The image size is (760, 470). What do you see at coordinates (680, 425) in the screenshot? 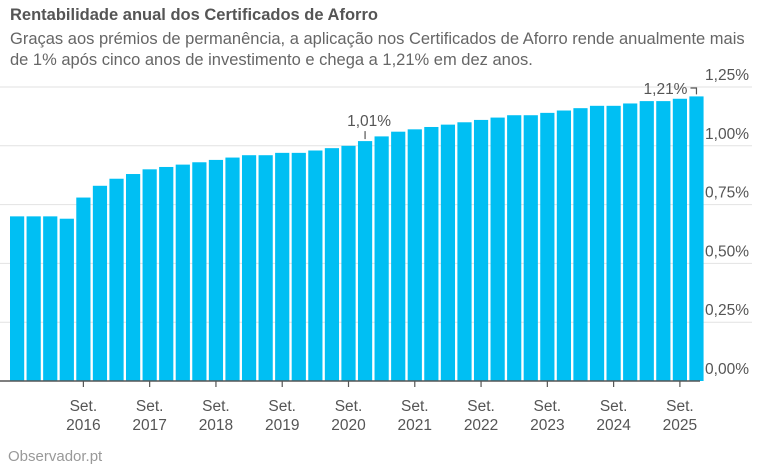
I see `x-tick-label-year: 2025` at bounding box center [680, 425].